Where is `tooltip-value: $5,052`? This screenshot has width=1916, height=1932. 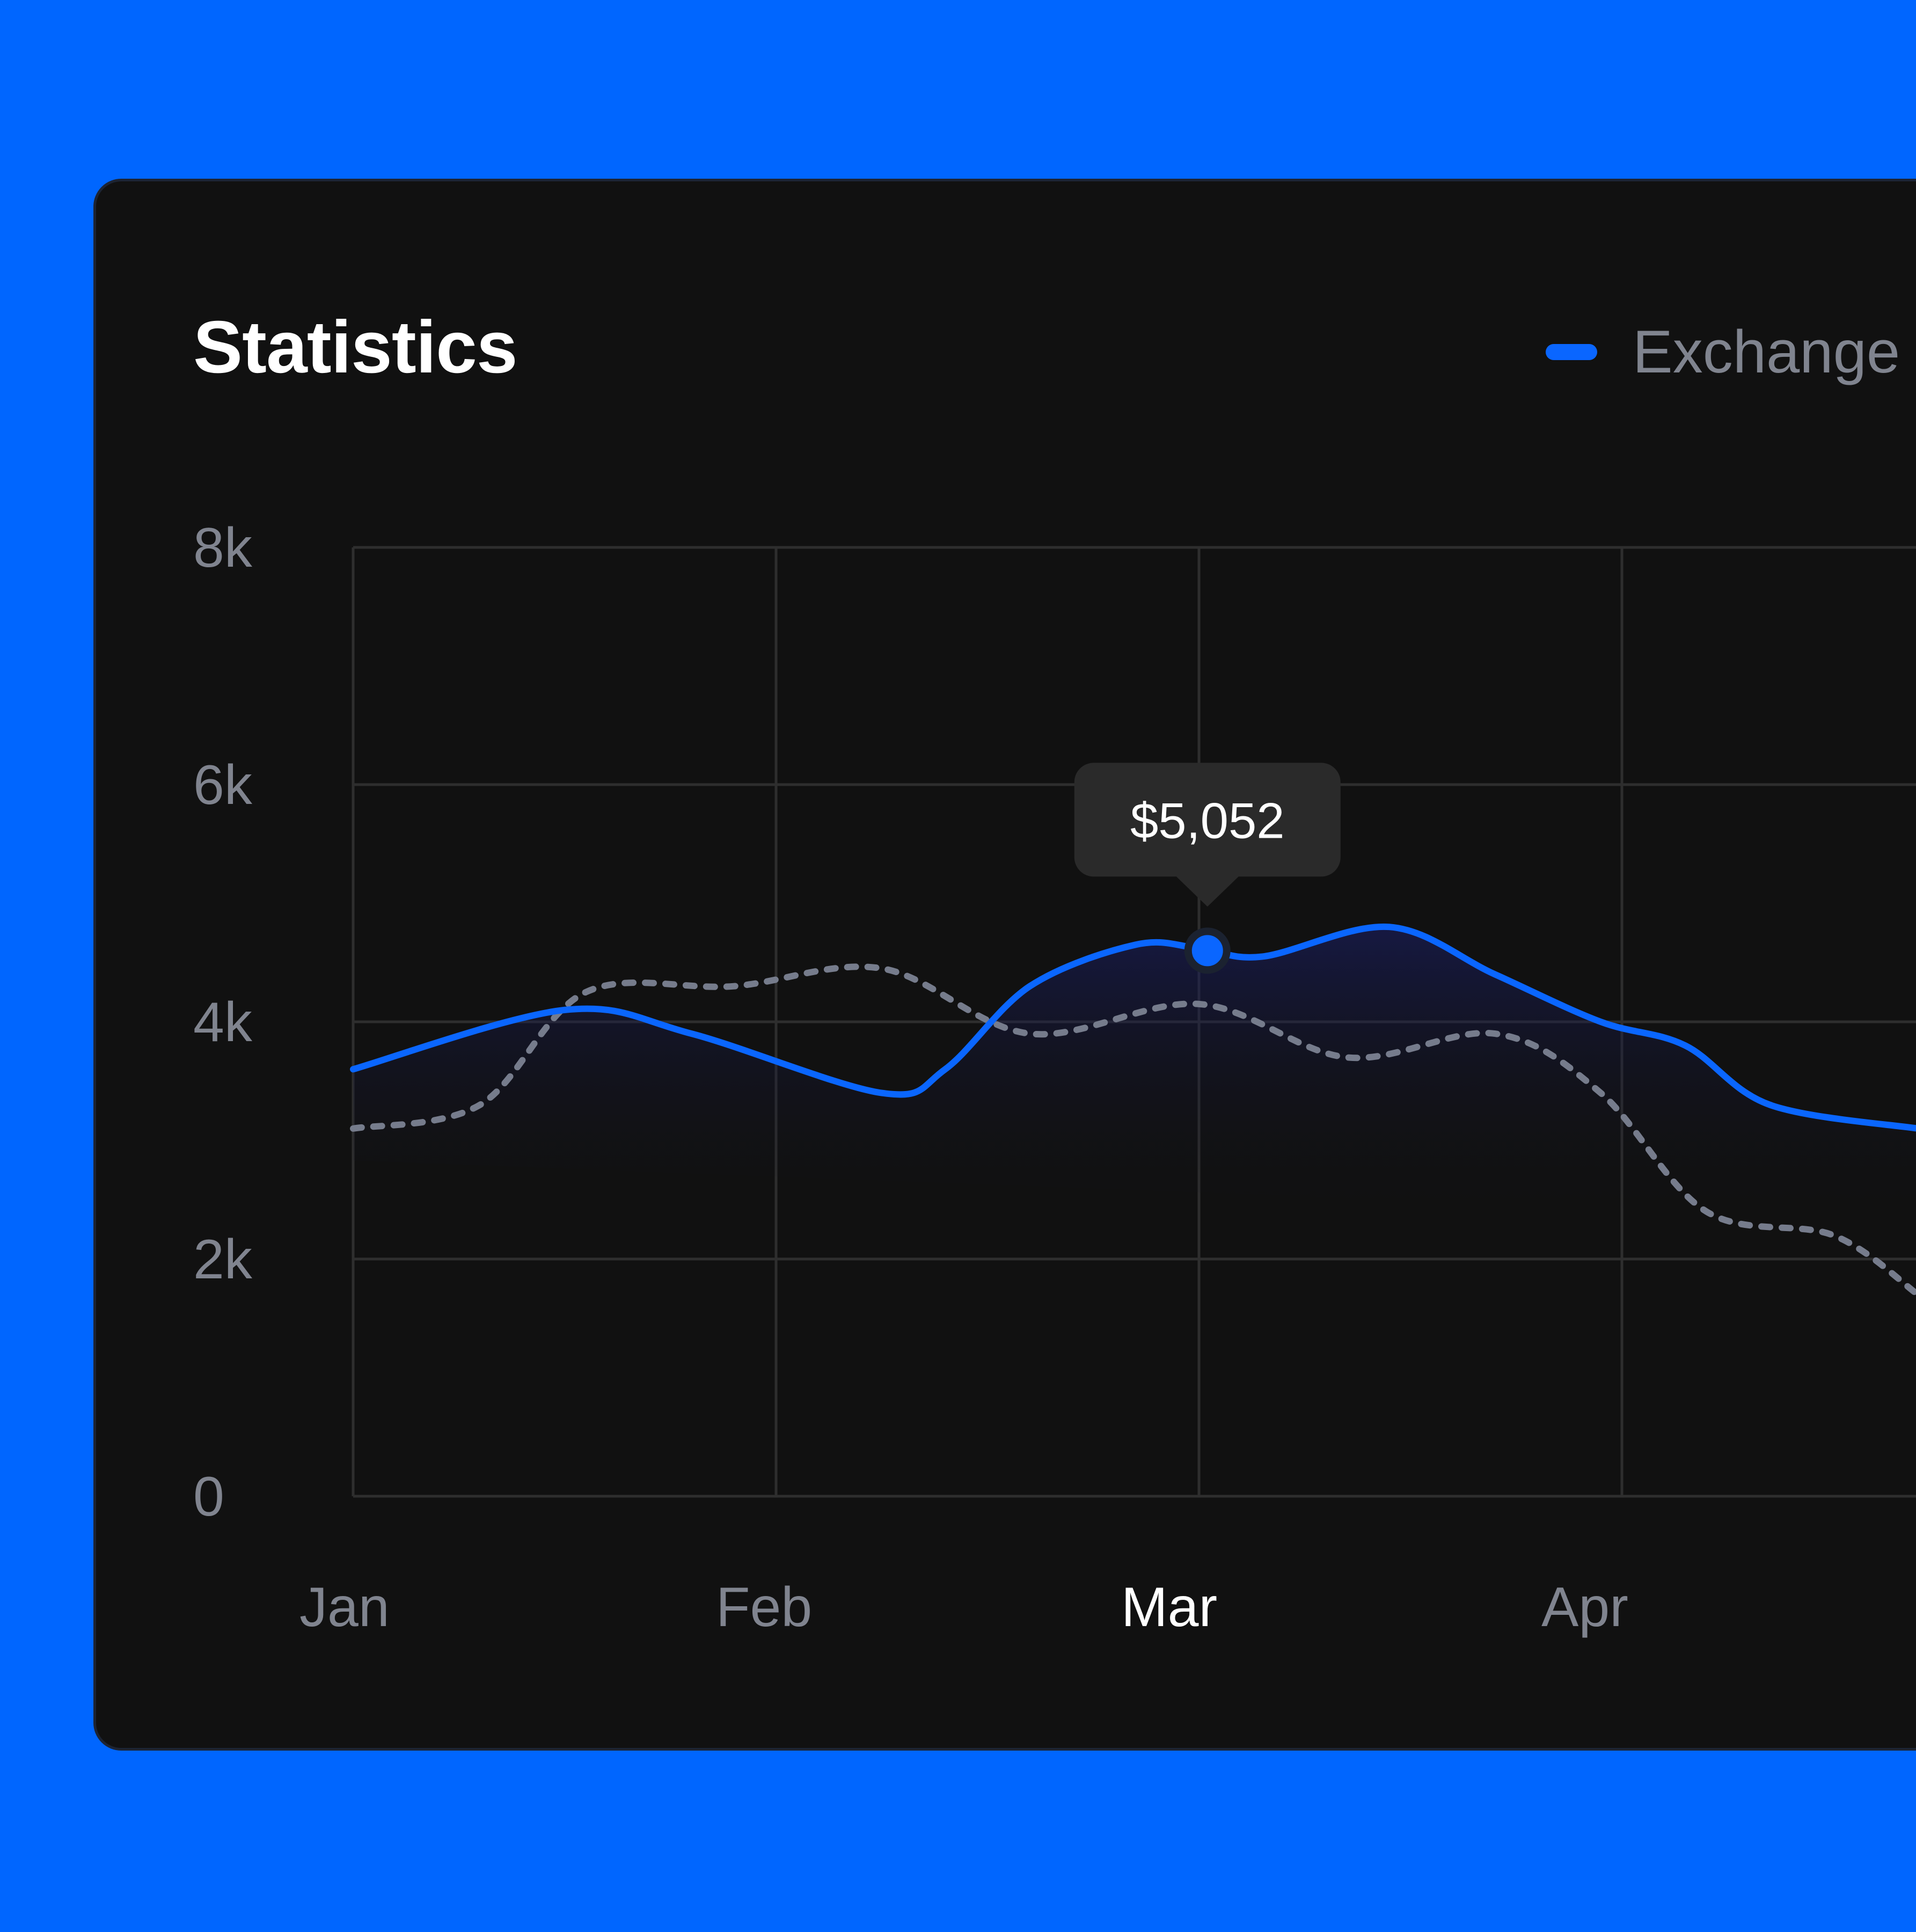
tooltip-value: $5,052 is located at coordinates (1207, 820).